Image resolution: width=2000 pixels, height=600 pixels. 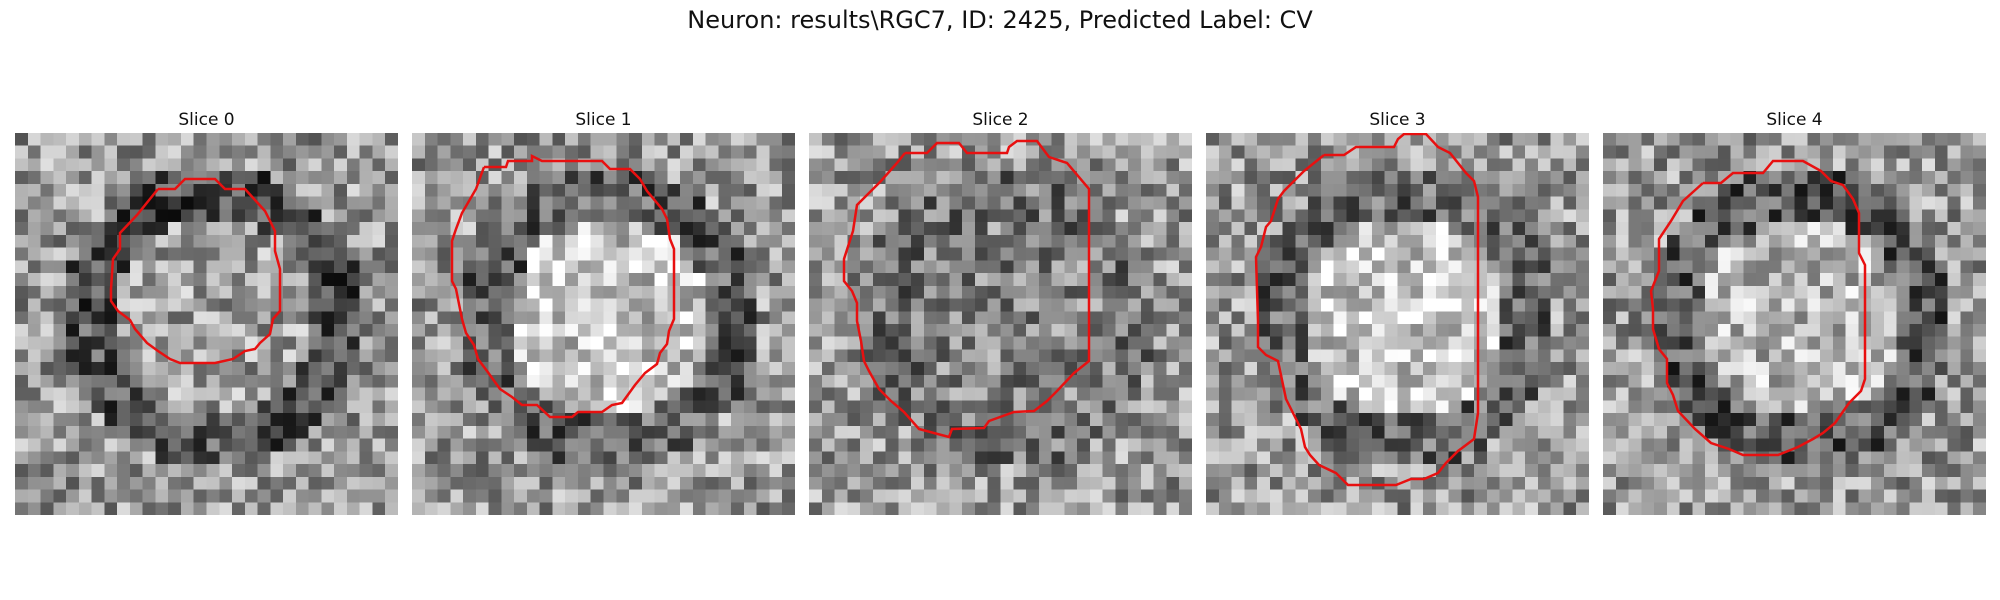 What do you see at coordinates (1000, 120) in the screenshot?
I see `slice-title: Slice 2` at bounding box center [1000, 120].